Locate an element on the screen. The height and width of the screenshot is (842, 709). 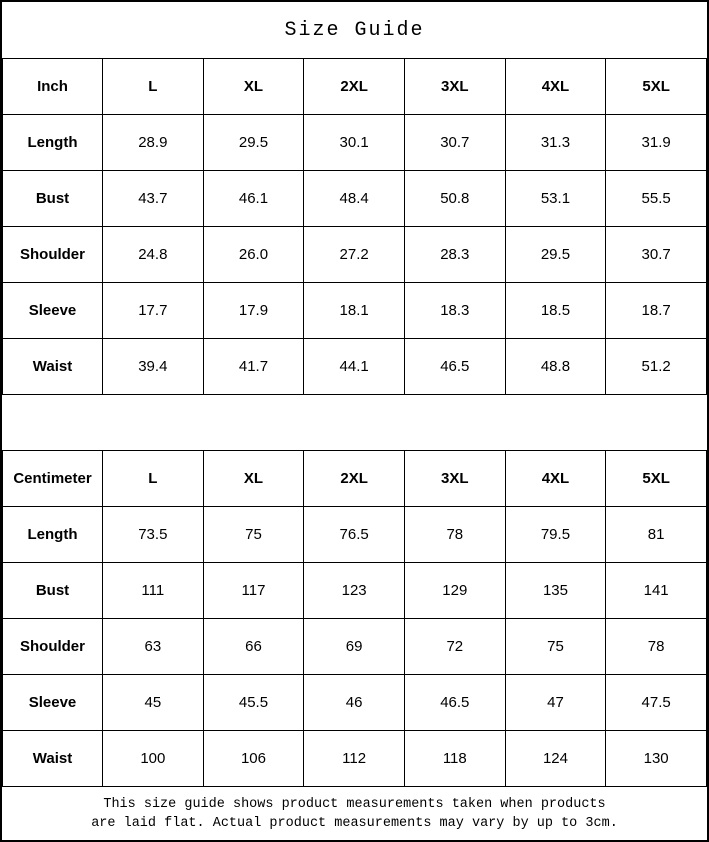
measurement-value-cell: 26.0 is located at coordinates (253, 254).